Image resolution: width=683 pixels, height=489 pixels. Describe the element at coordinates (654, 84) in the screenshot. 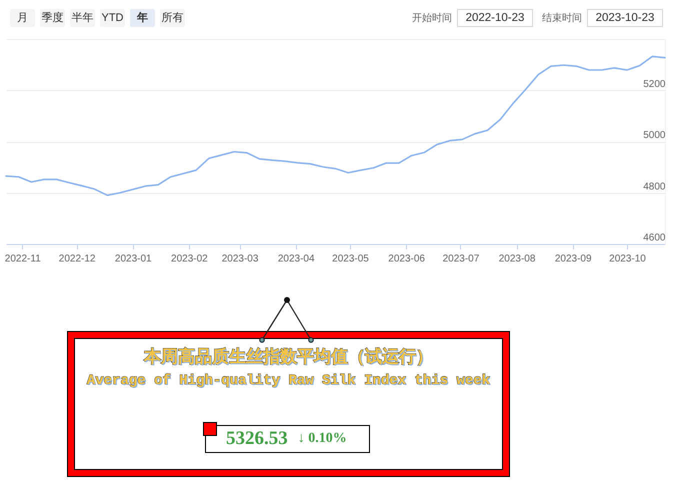

I see `y-tick-label: 5200` at that location.